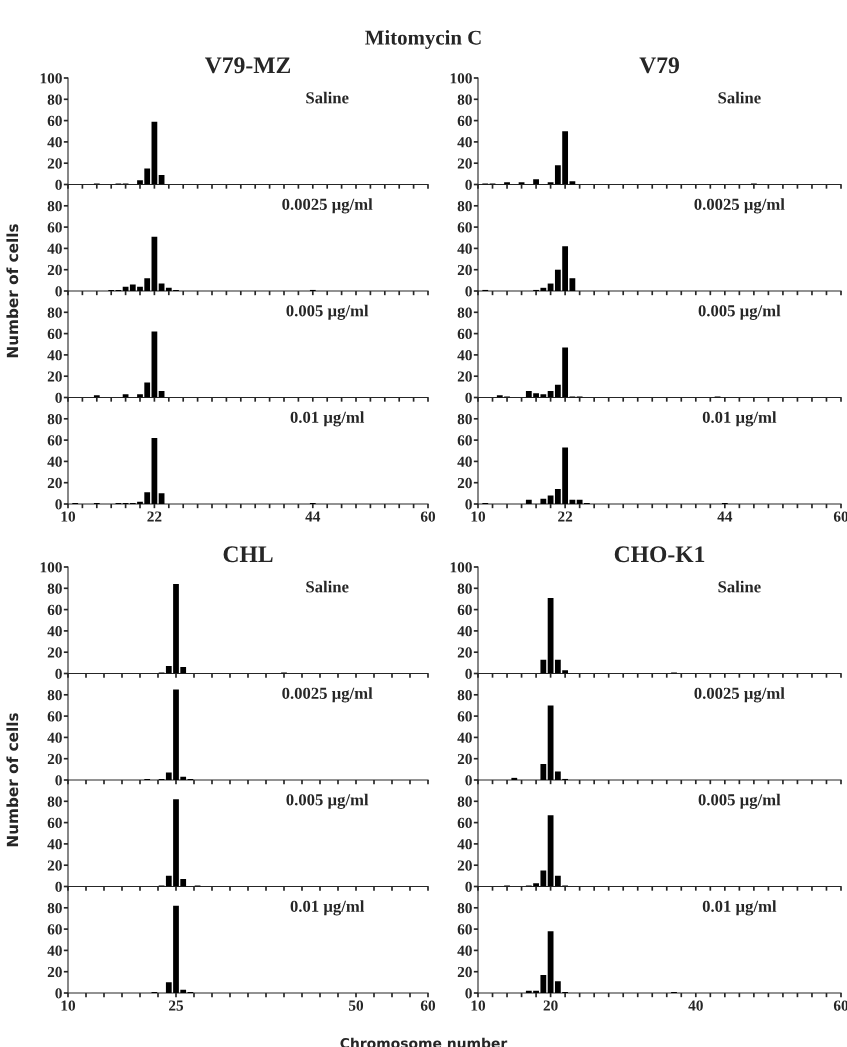  What do you see at coordinates (659, 65) in the screenshot?
I see `chart-title: V79` at bounding box center [659, 65].